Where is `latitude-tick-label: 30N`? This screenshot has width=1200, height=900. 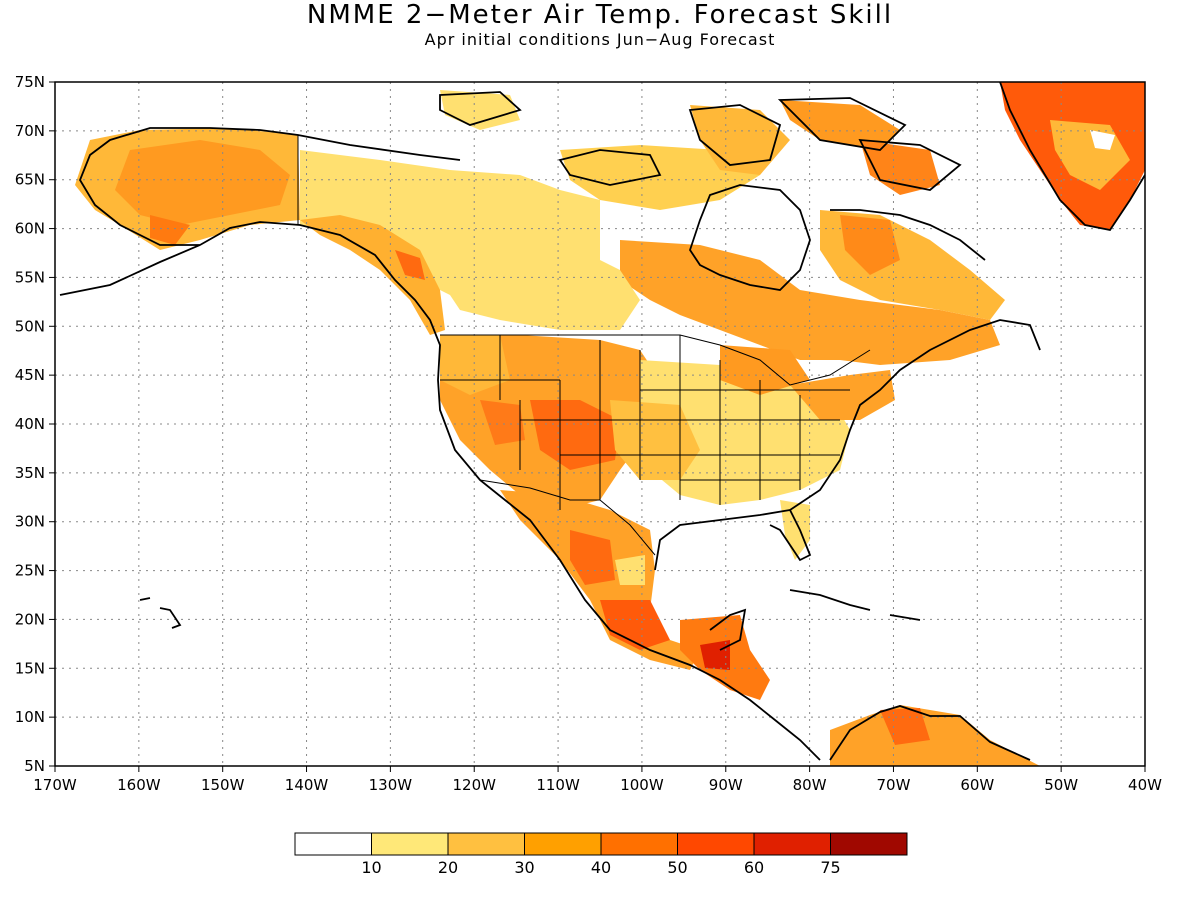
latitude-tick-label: 30N is located at coordinates (30, 522).